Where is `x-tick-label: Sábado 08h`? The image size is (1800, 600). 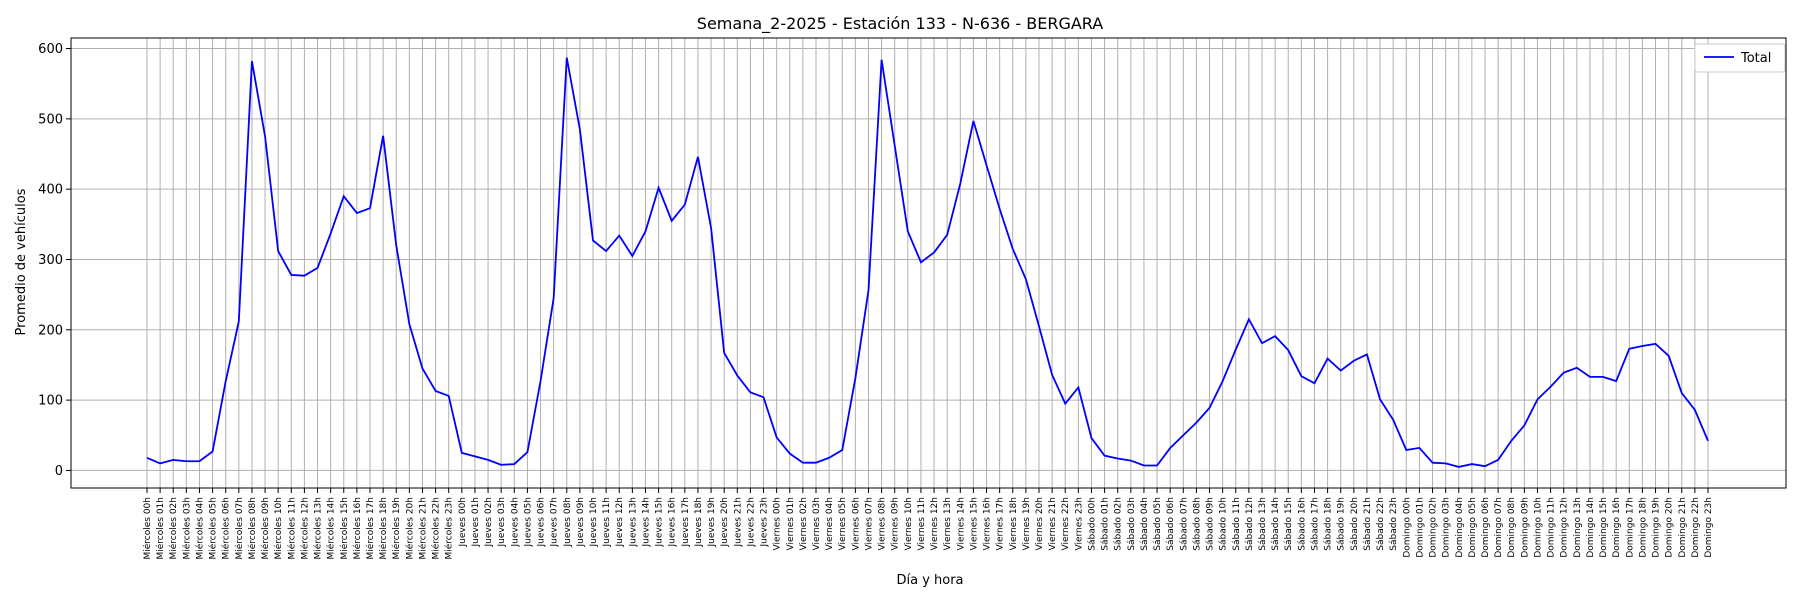 x-tick-label: Sábado 08h is located at coordinates (1197, 524).